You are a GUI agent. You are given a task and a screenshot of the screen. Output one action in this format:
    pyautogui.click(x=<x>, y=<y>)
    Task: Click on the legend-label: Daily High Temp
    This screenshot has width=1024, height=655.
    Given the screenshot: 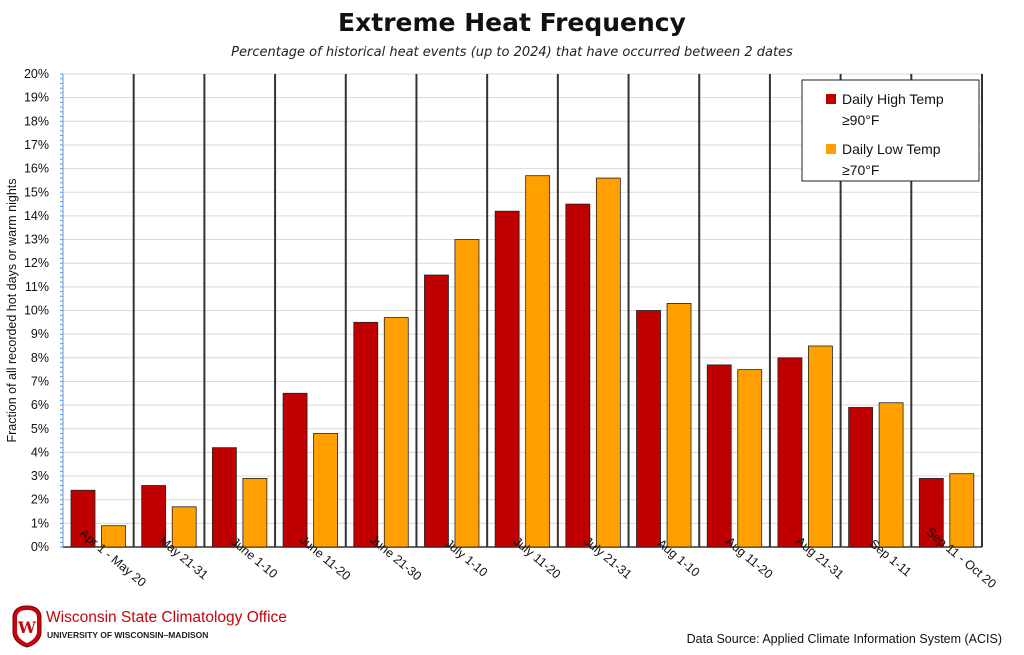 What is the action you would take?
    pyautogui.click(x=893, y=99)
    